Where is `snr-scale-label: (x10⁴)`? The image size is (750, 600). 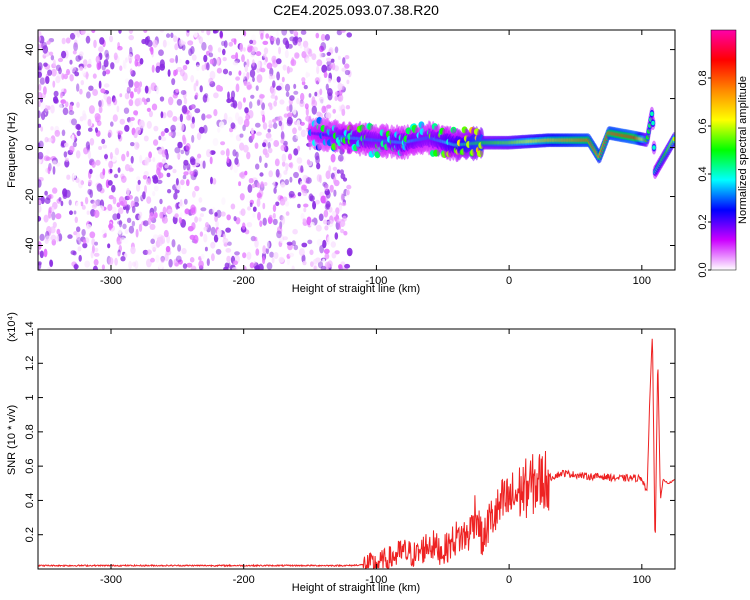
snr-scale-label: (x10⁴) is located at coordinates (12, 327).